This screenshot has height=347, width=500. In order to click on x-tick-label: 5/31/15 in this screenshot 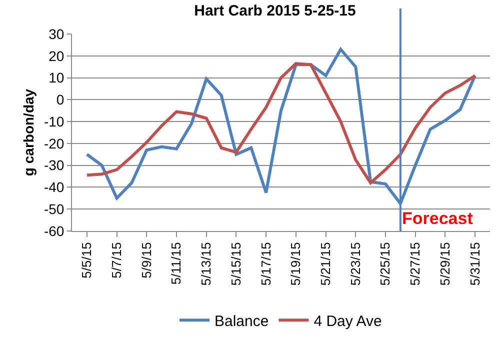, I will do `click(474, 264)`.